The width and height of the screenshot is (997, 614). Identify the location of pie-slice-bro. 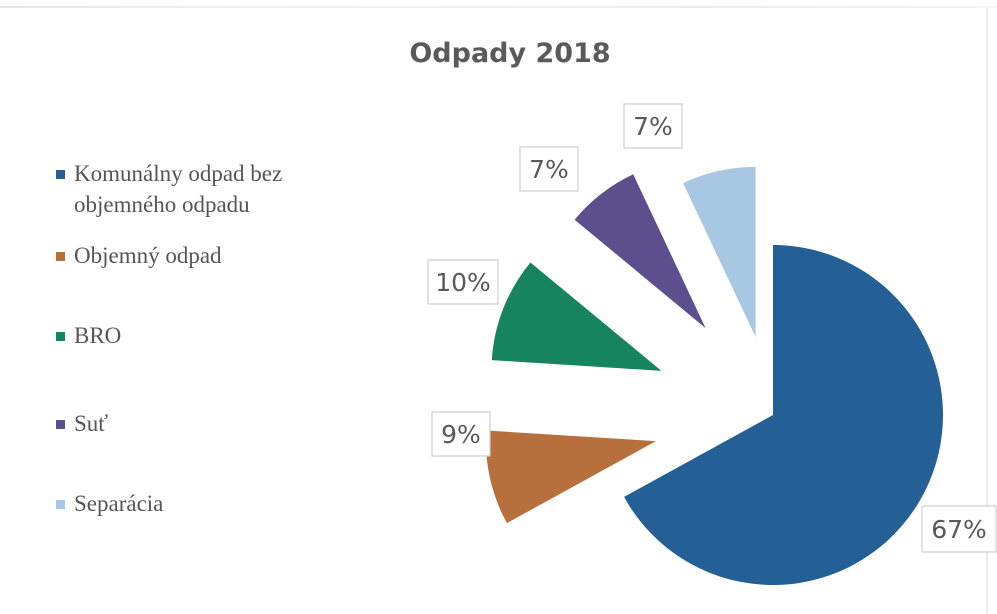
(576, 316).